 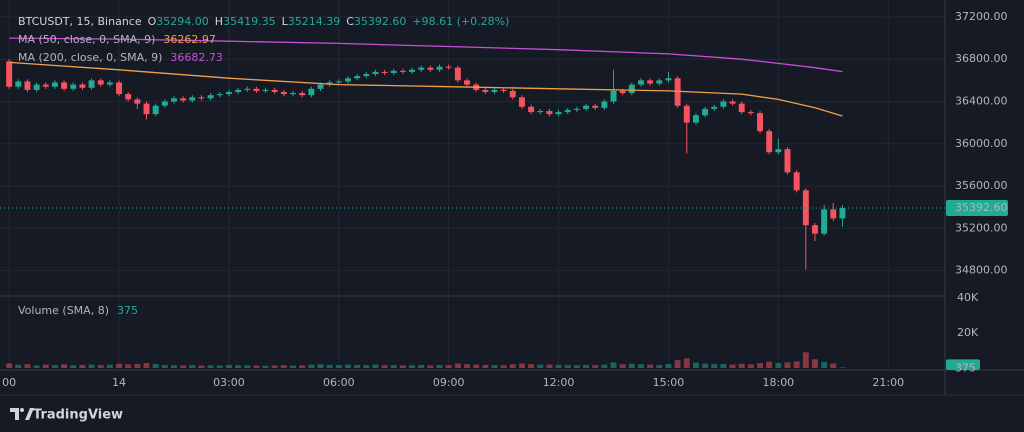 I want to click on y-tick-label: 36400.00, so click(x=981, y=101).